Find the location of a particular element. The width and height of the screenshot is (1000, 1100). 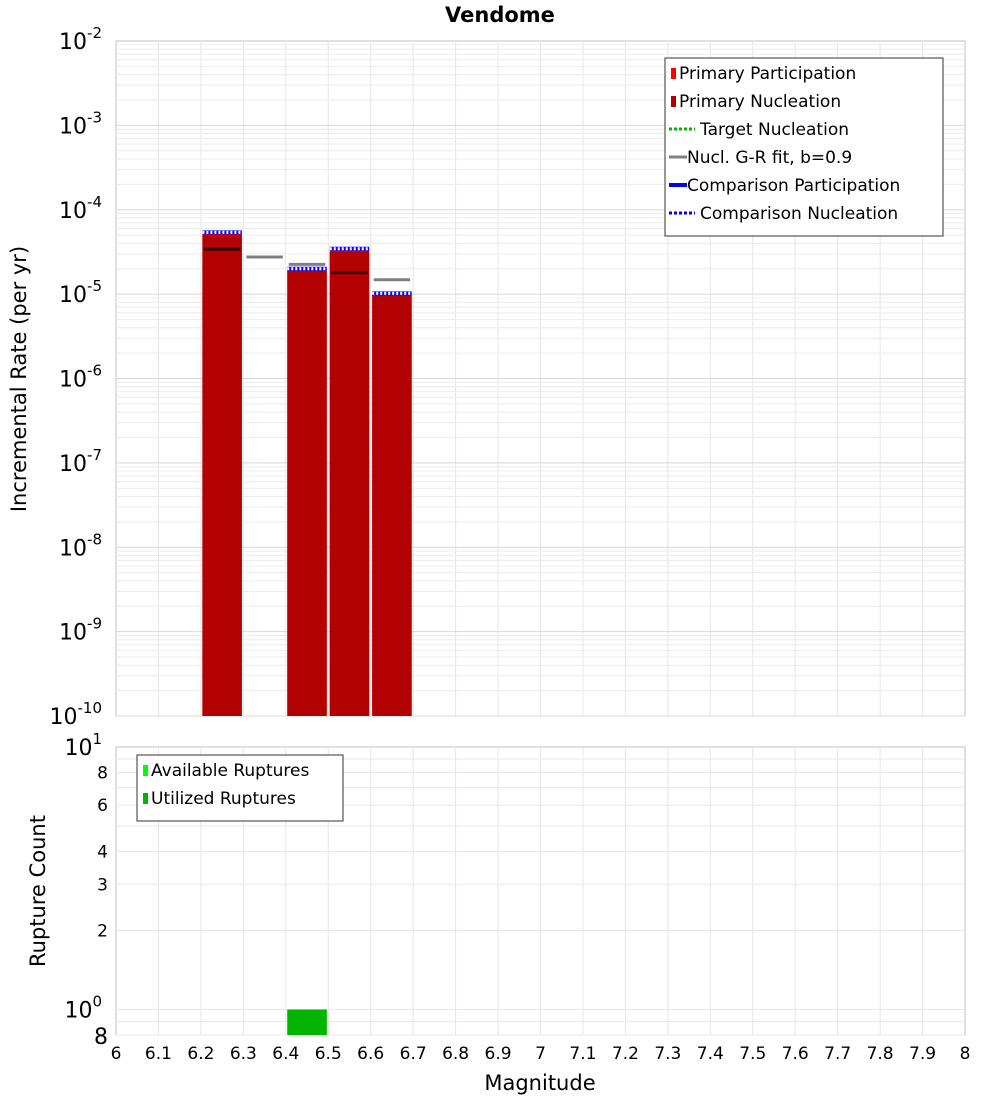

count-y-axis-label: Rupture Count is located at coordinates (38, 891).